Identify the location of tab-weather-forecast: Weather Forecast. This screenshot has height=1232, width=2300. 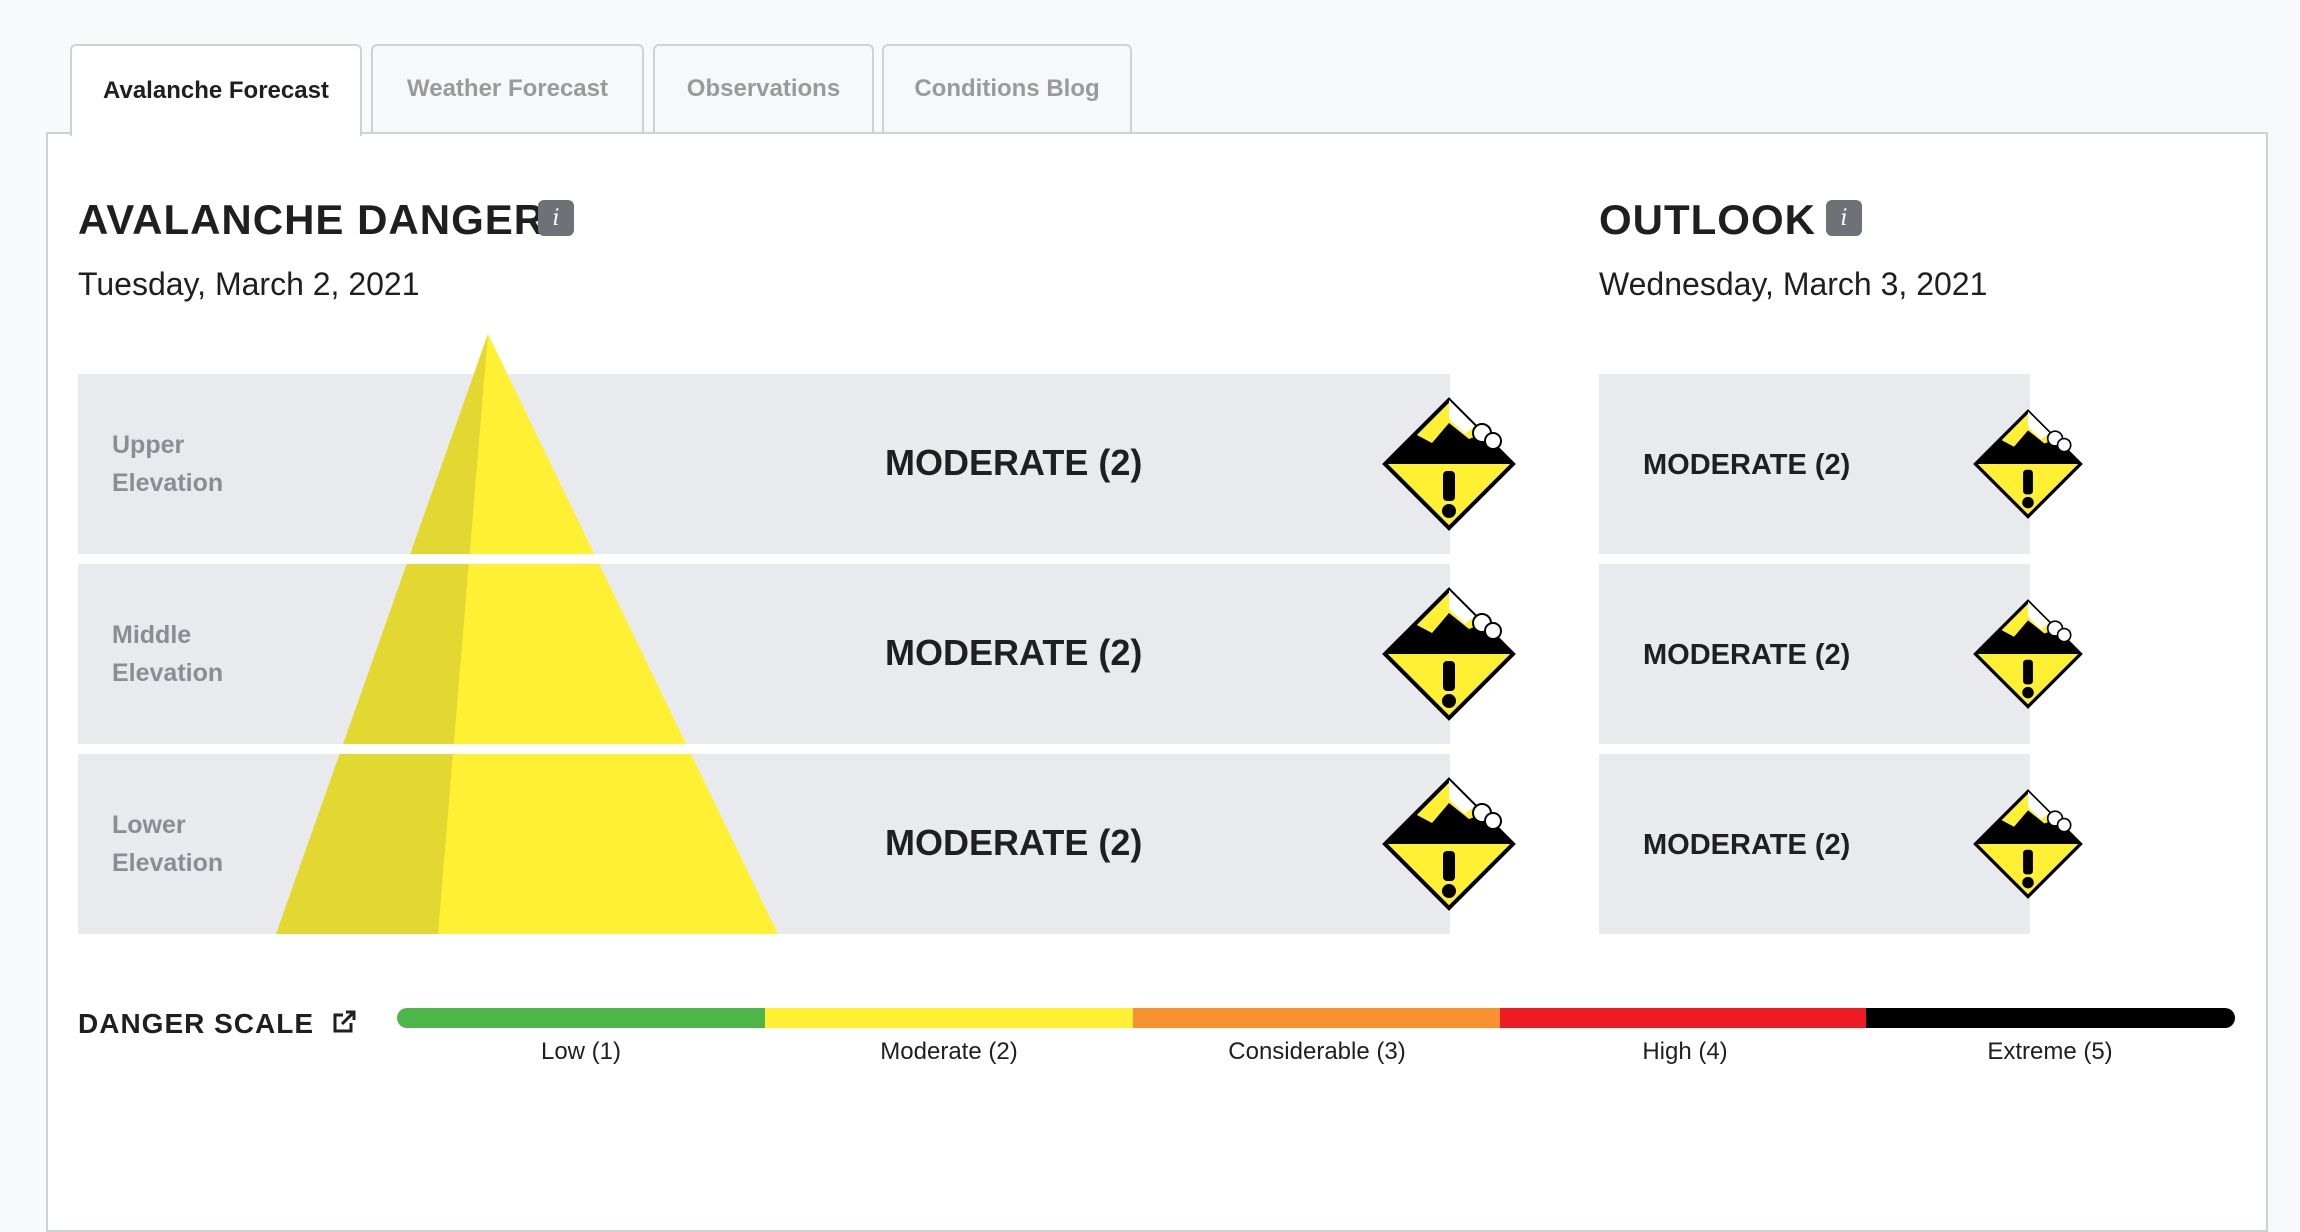
(507, 88).